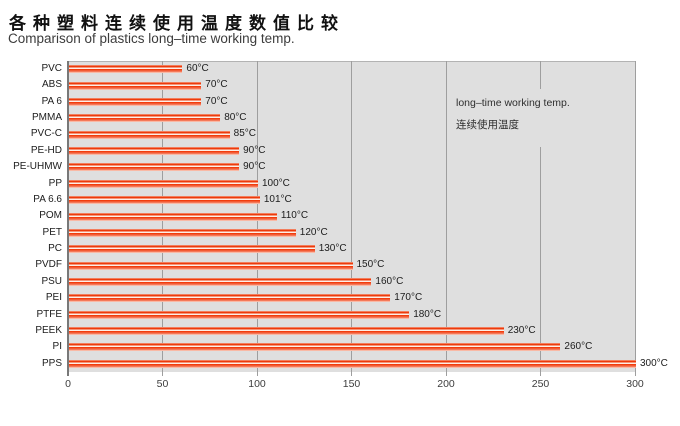 Image resolution: width=680 pixels, height=426 pixels. I want to click on category-label: PSU, so click(51, 281).